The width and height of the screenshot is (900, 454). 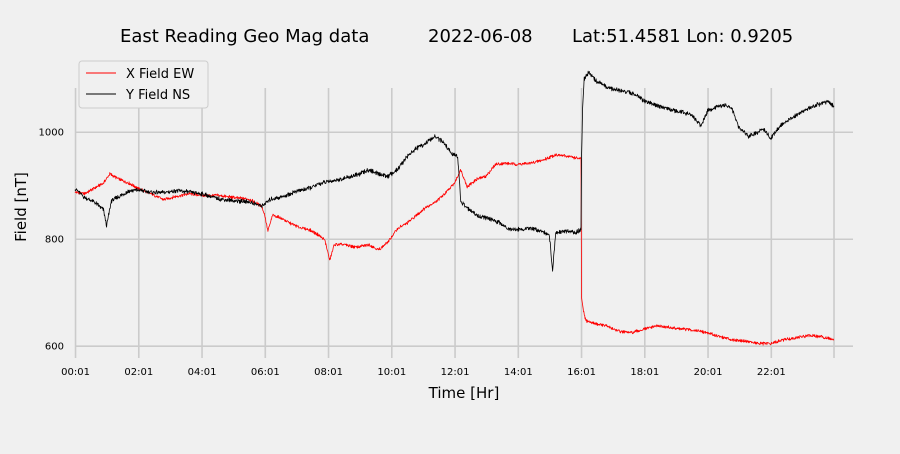 I want to click on y-tick-label: 1000, so click(x=51, y=133).